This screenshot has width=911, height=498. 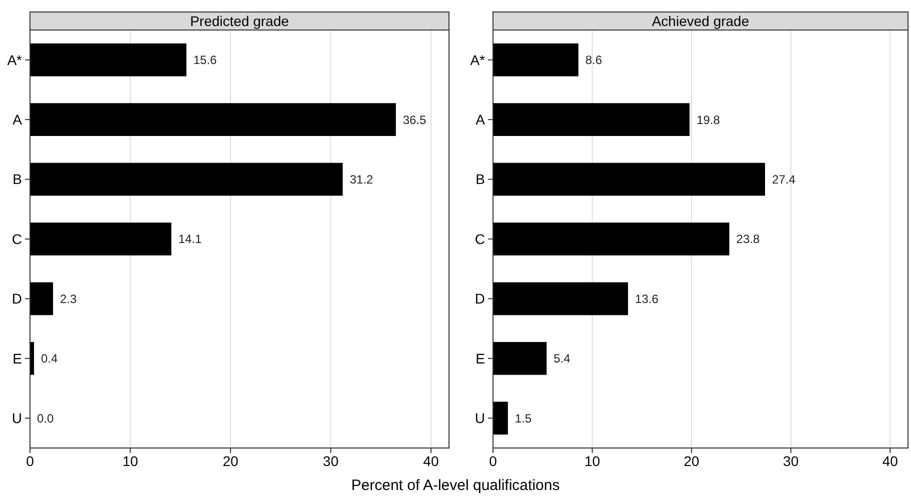 What do you see at coordinates (523, 418) in the screenshot?
I see `data-label: 1.5` at bounding box center [523, 418].